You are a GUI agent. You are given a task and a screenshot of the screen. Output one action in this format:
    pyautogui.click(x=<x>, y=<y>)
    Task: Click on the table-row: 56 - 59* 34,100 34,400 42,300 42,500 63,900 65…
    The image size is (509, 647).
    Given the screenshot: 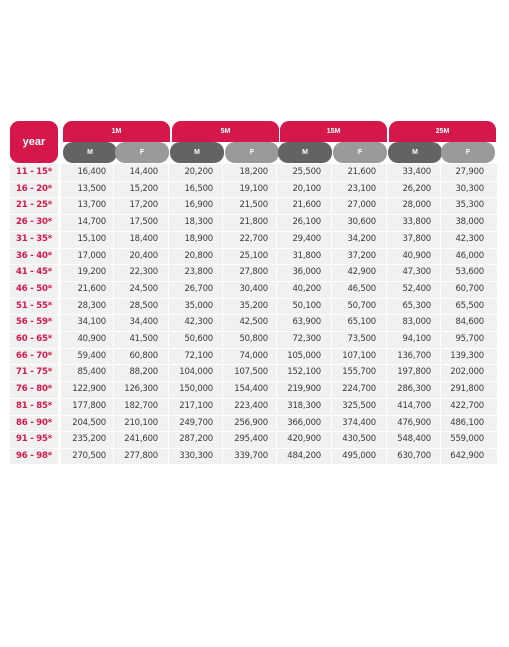 What is the action you would take?
    pyautogui.click(x=253, y=322)
    